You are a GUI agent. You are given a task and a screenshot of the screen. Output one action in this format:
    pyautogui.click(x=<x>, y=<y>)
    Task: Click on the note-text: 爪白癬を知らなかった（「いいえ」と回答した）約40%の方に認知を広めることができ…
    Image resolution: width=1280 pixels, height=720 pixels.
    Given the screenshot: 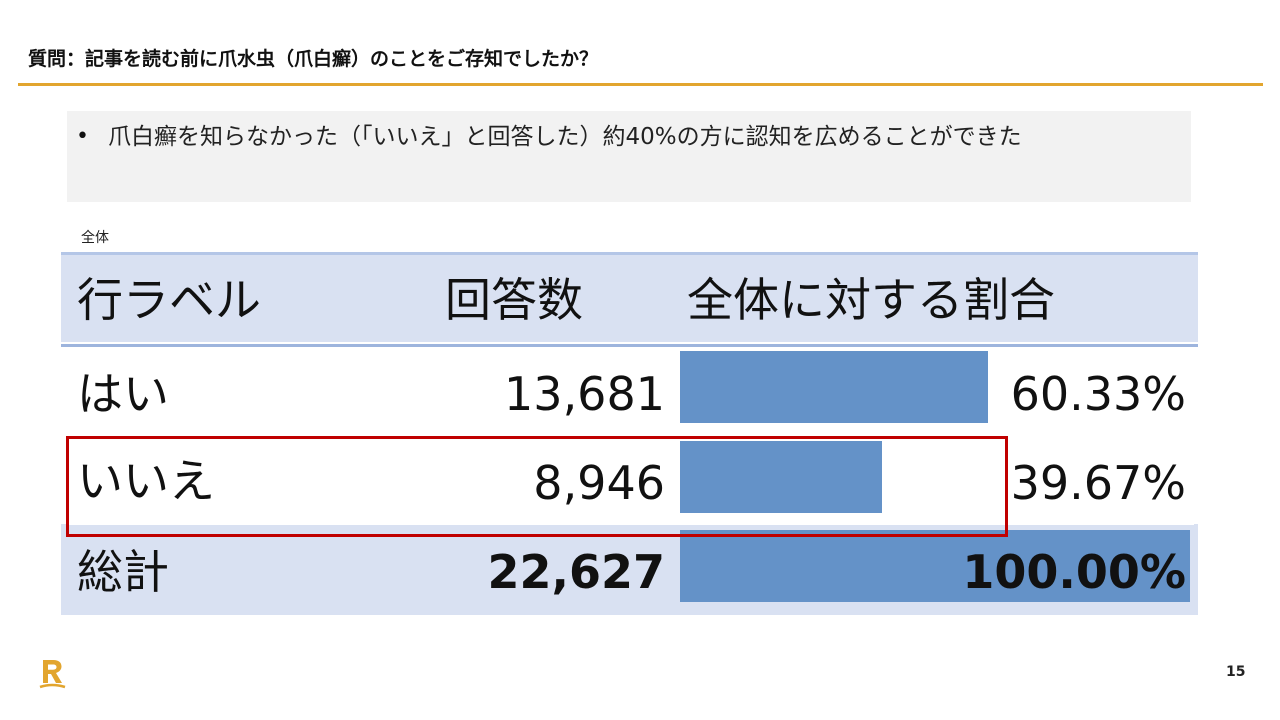 What is the action you would take?
    pyautogui.click(x=565, y=137)
    